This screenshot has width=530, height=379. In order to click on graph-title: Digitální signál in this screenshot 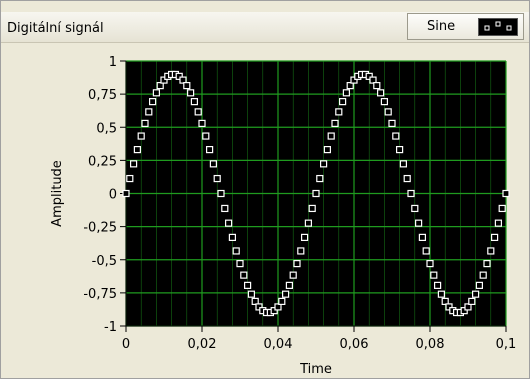, I will do `click(55, 28)`.